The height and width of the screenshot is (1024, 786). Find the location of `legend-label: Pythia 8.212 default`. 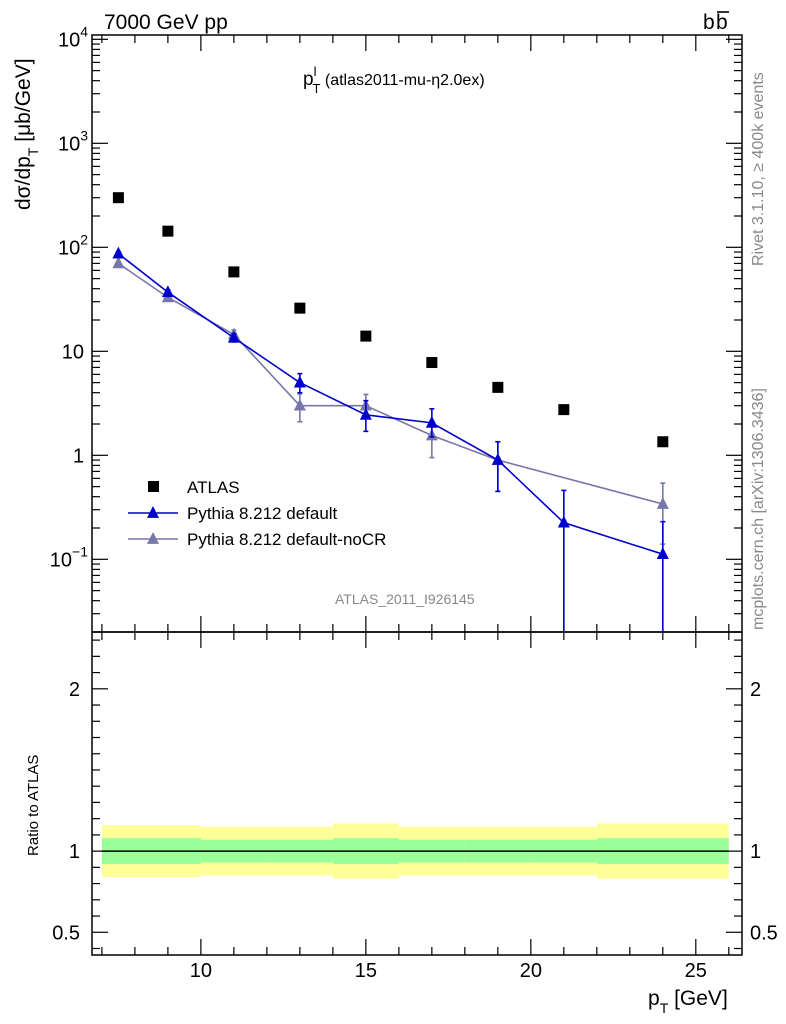

legend-label: Pythia 8.212 default is located at coordinates (262, 513).